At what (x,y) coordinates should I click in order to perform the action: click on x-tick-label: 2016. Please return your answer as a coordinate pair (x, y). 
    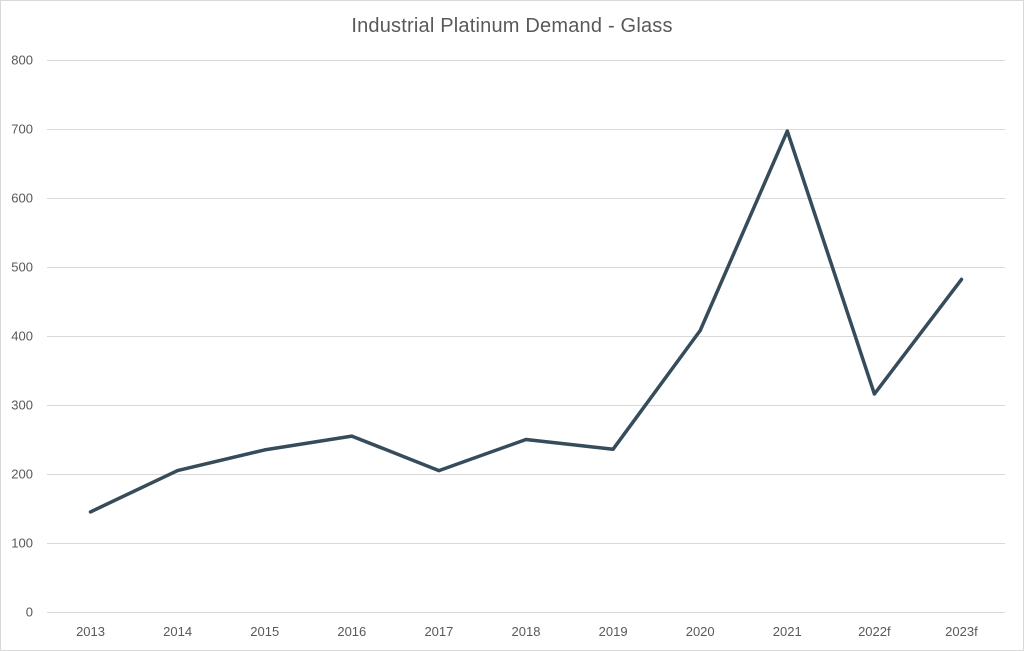
    Looking at the image, I should click on (351, 631).